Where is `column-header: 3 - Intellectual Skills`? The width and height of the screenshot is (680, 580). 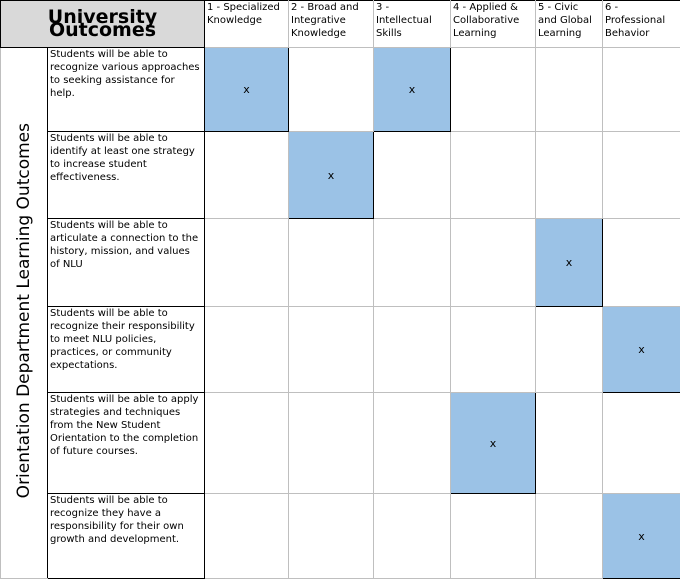
column-header: 3 - Intellectual Skills is located at coordinates (412, 24).